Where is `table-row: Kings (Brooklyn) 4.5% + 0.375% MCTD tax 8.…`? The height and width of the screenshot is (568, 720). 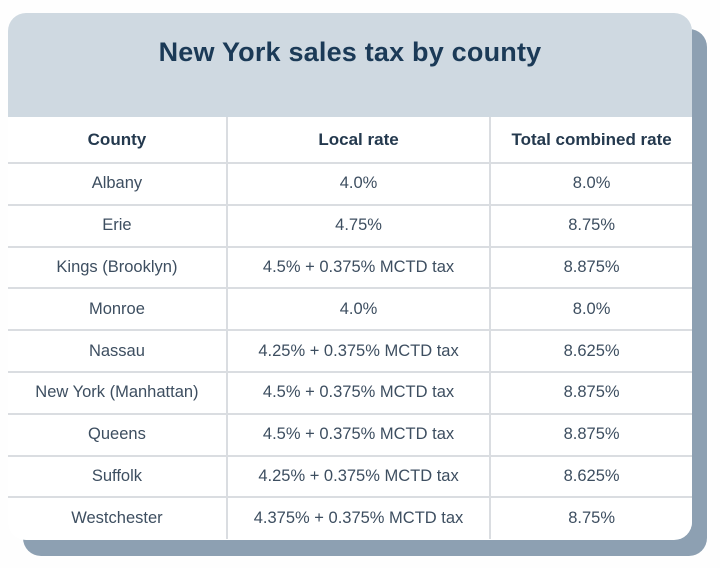 table-row: Kings (Brooklyn) 4.5% + 0.375% MCTD tax 8.… is located at coordinates (350, 267).